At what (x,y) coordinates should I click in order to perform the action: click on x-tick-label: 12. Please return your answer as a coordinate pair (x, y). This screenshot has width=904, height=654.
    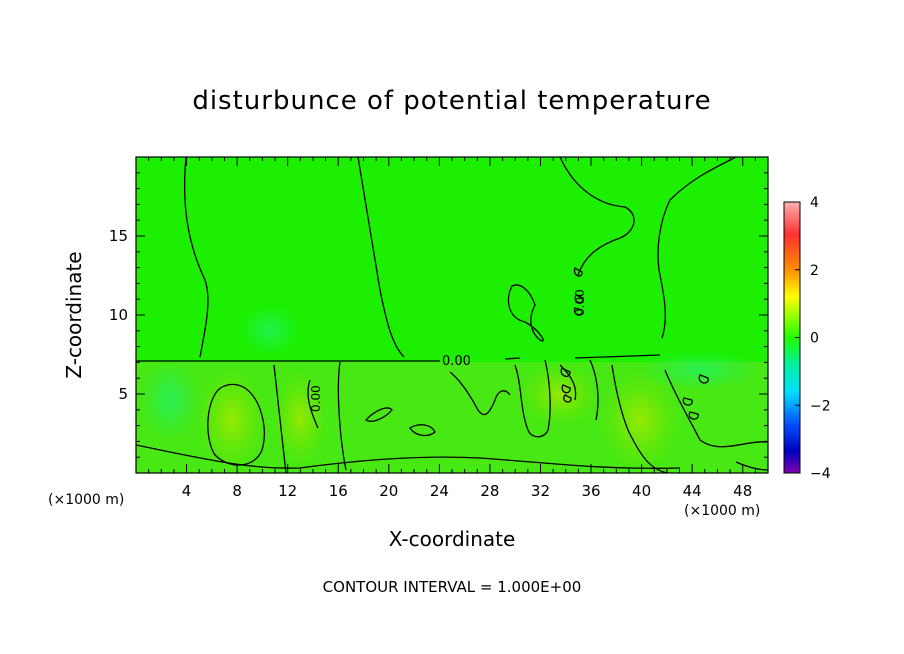
    Looking at the image, I should click on (287, 491).